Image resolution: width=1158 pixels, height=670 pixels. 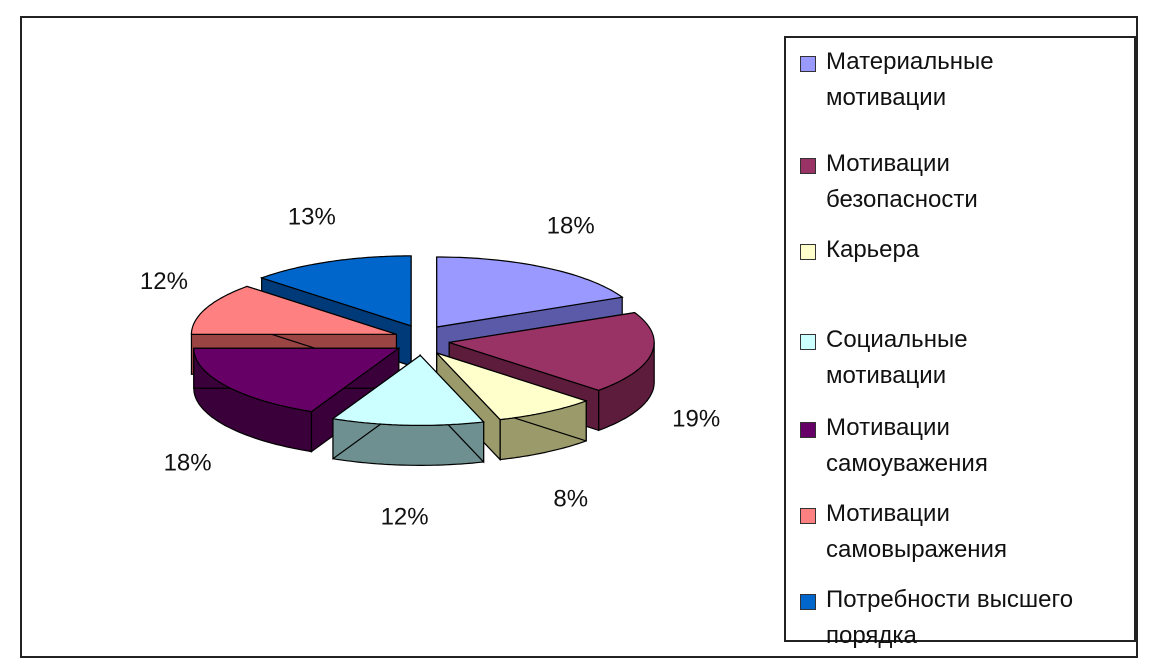 I want to click on legend-item-self-expression: Мотивации самовыражения, so click(x=968, y=532).